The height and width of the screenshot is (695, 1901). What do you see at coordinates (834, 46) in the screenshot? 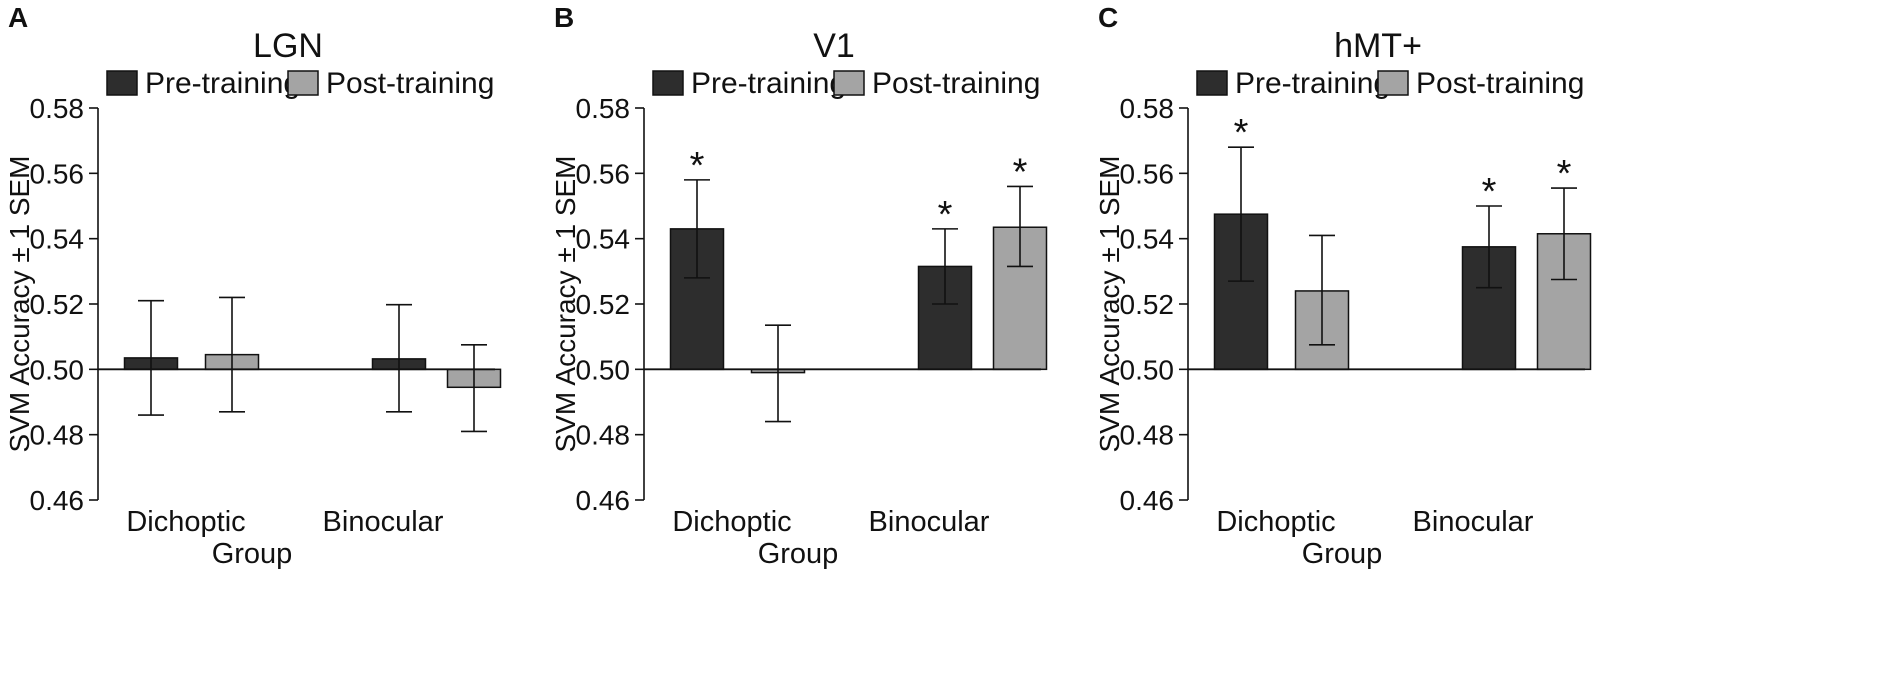
I see `chart-title: V1` at bounding box center [834, 46].